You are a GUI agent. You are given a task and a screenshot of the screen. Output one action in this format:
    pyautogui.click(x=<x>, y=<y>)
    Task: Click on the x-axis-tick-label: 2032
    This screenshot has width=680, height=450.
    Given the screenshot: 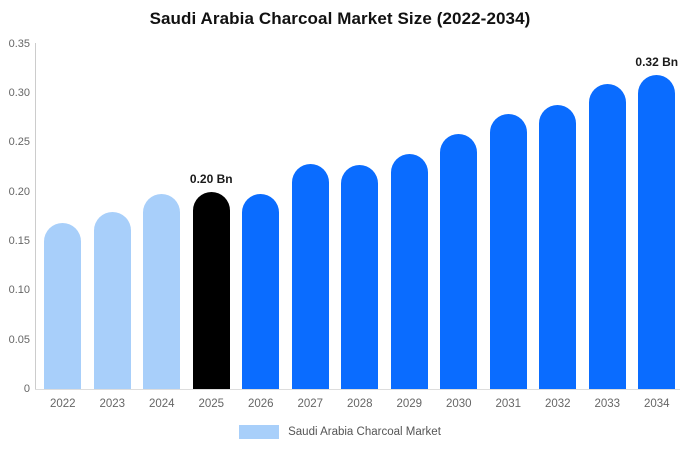 What is the action you would take?
    pyautogui.click(x=557, y=404)
    